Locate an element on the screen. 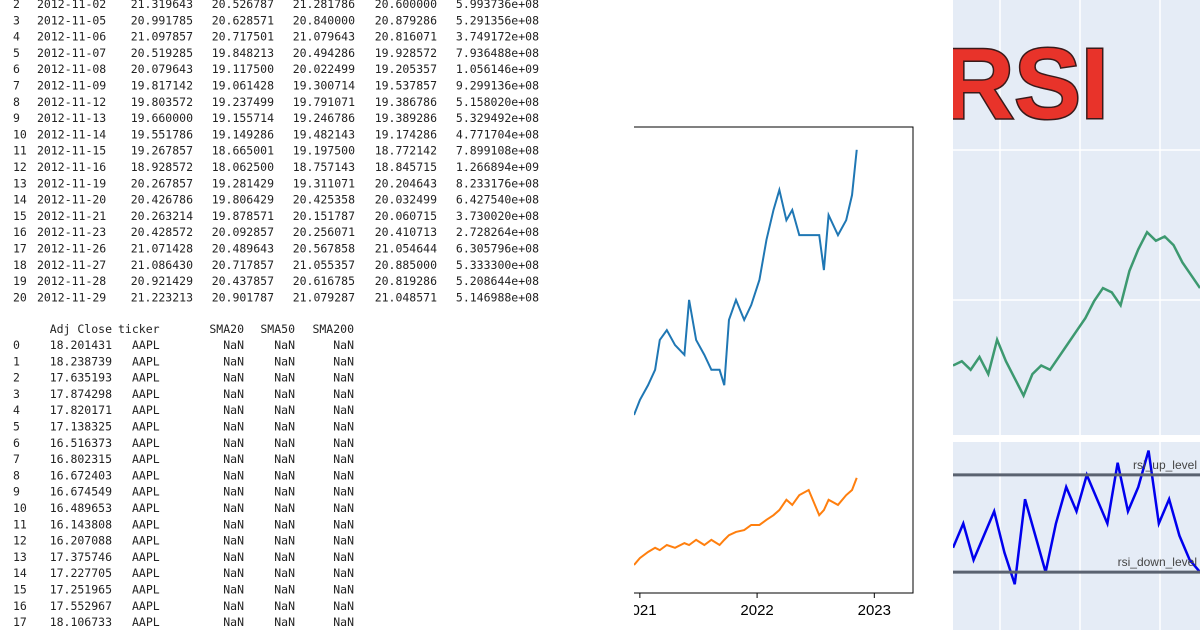 The image size is (1200, 630). table-cell: 17.874298 is located at coordinates (81, 394).